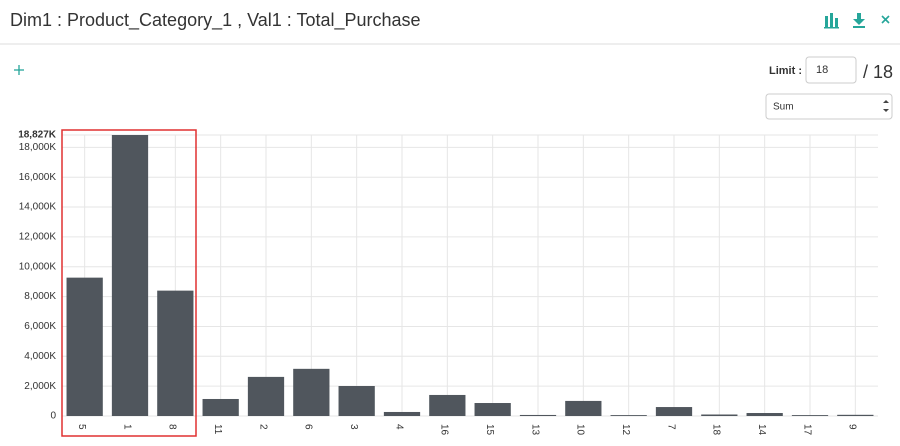 The image size is (900, 446). What do you see at coordinates (38, 266) in the screenshot?
I see `y-tick-label: 10,000K` at bounding box center [38, 266].